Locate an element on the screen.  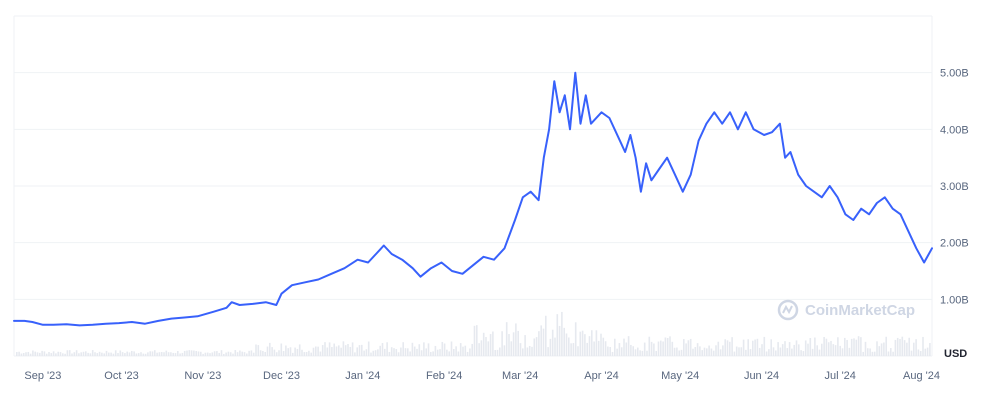
watermark-text: CoinMarketCap is located at coordinates (860, 310).